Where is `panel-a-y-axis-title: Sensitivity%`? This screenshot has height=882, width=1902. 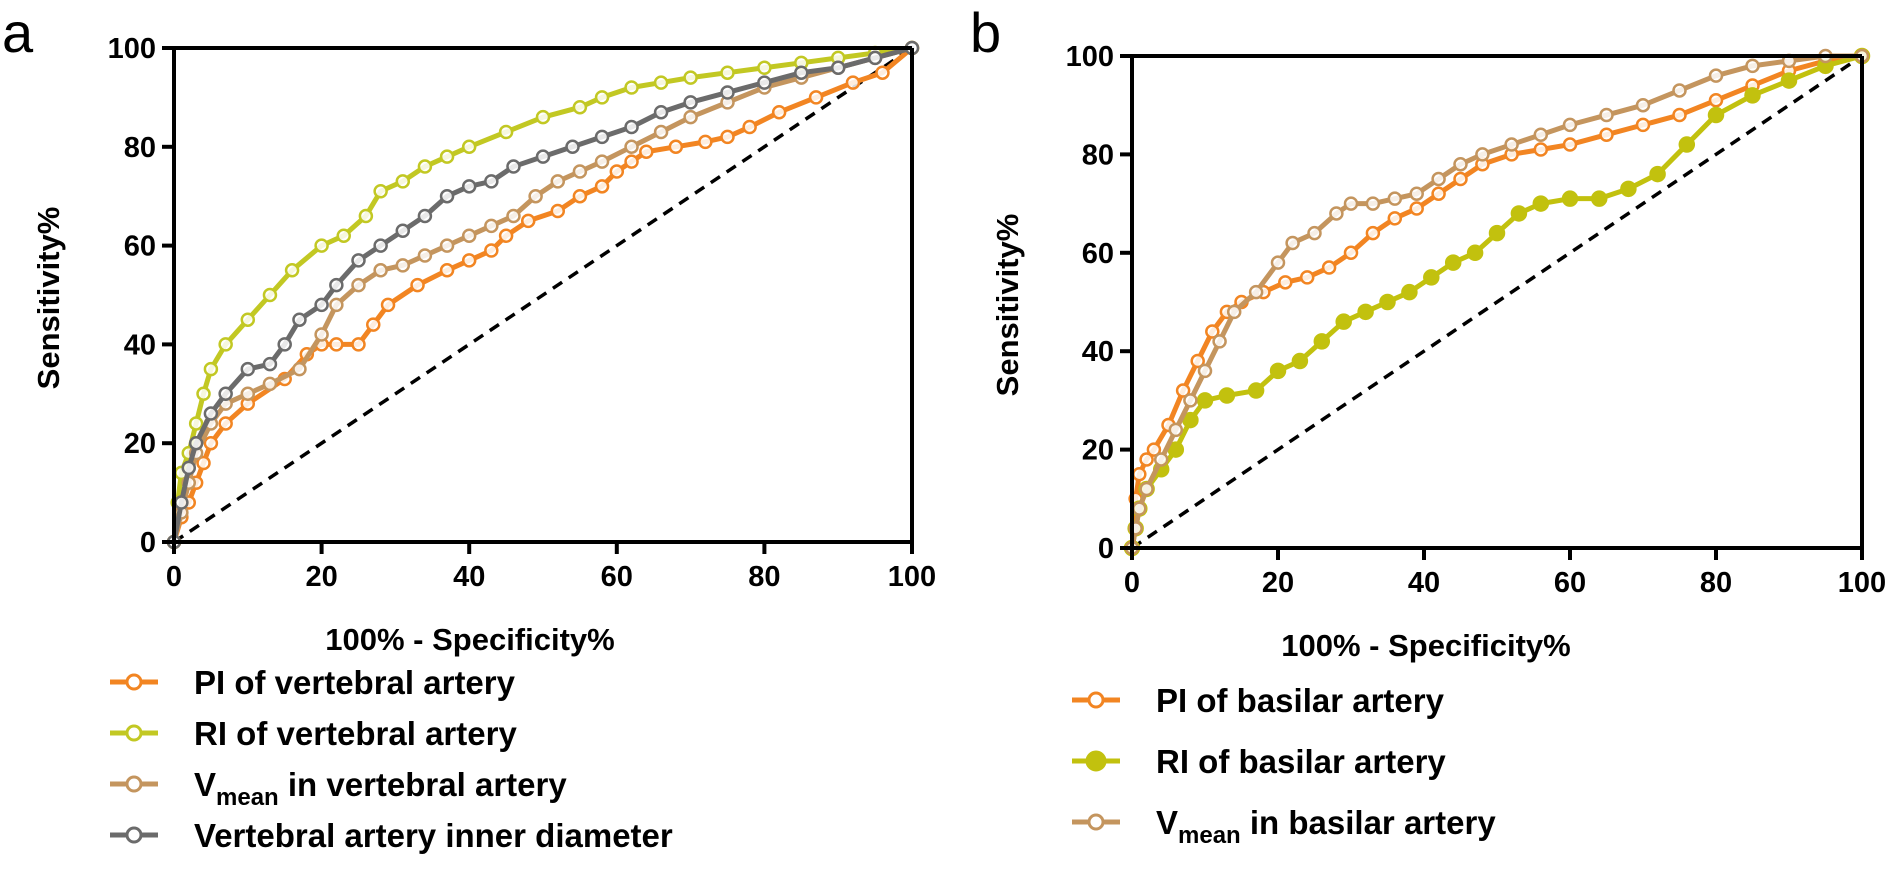 panel-a-y-axis-title: Sensitivity% is located at coordinates (48, 298).